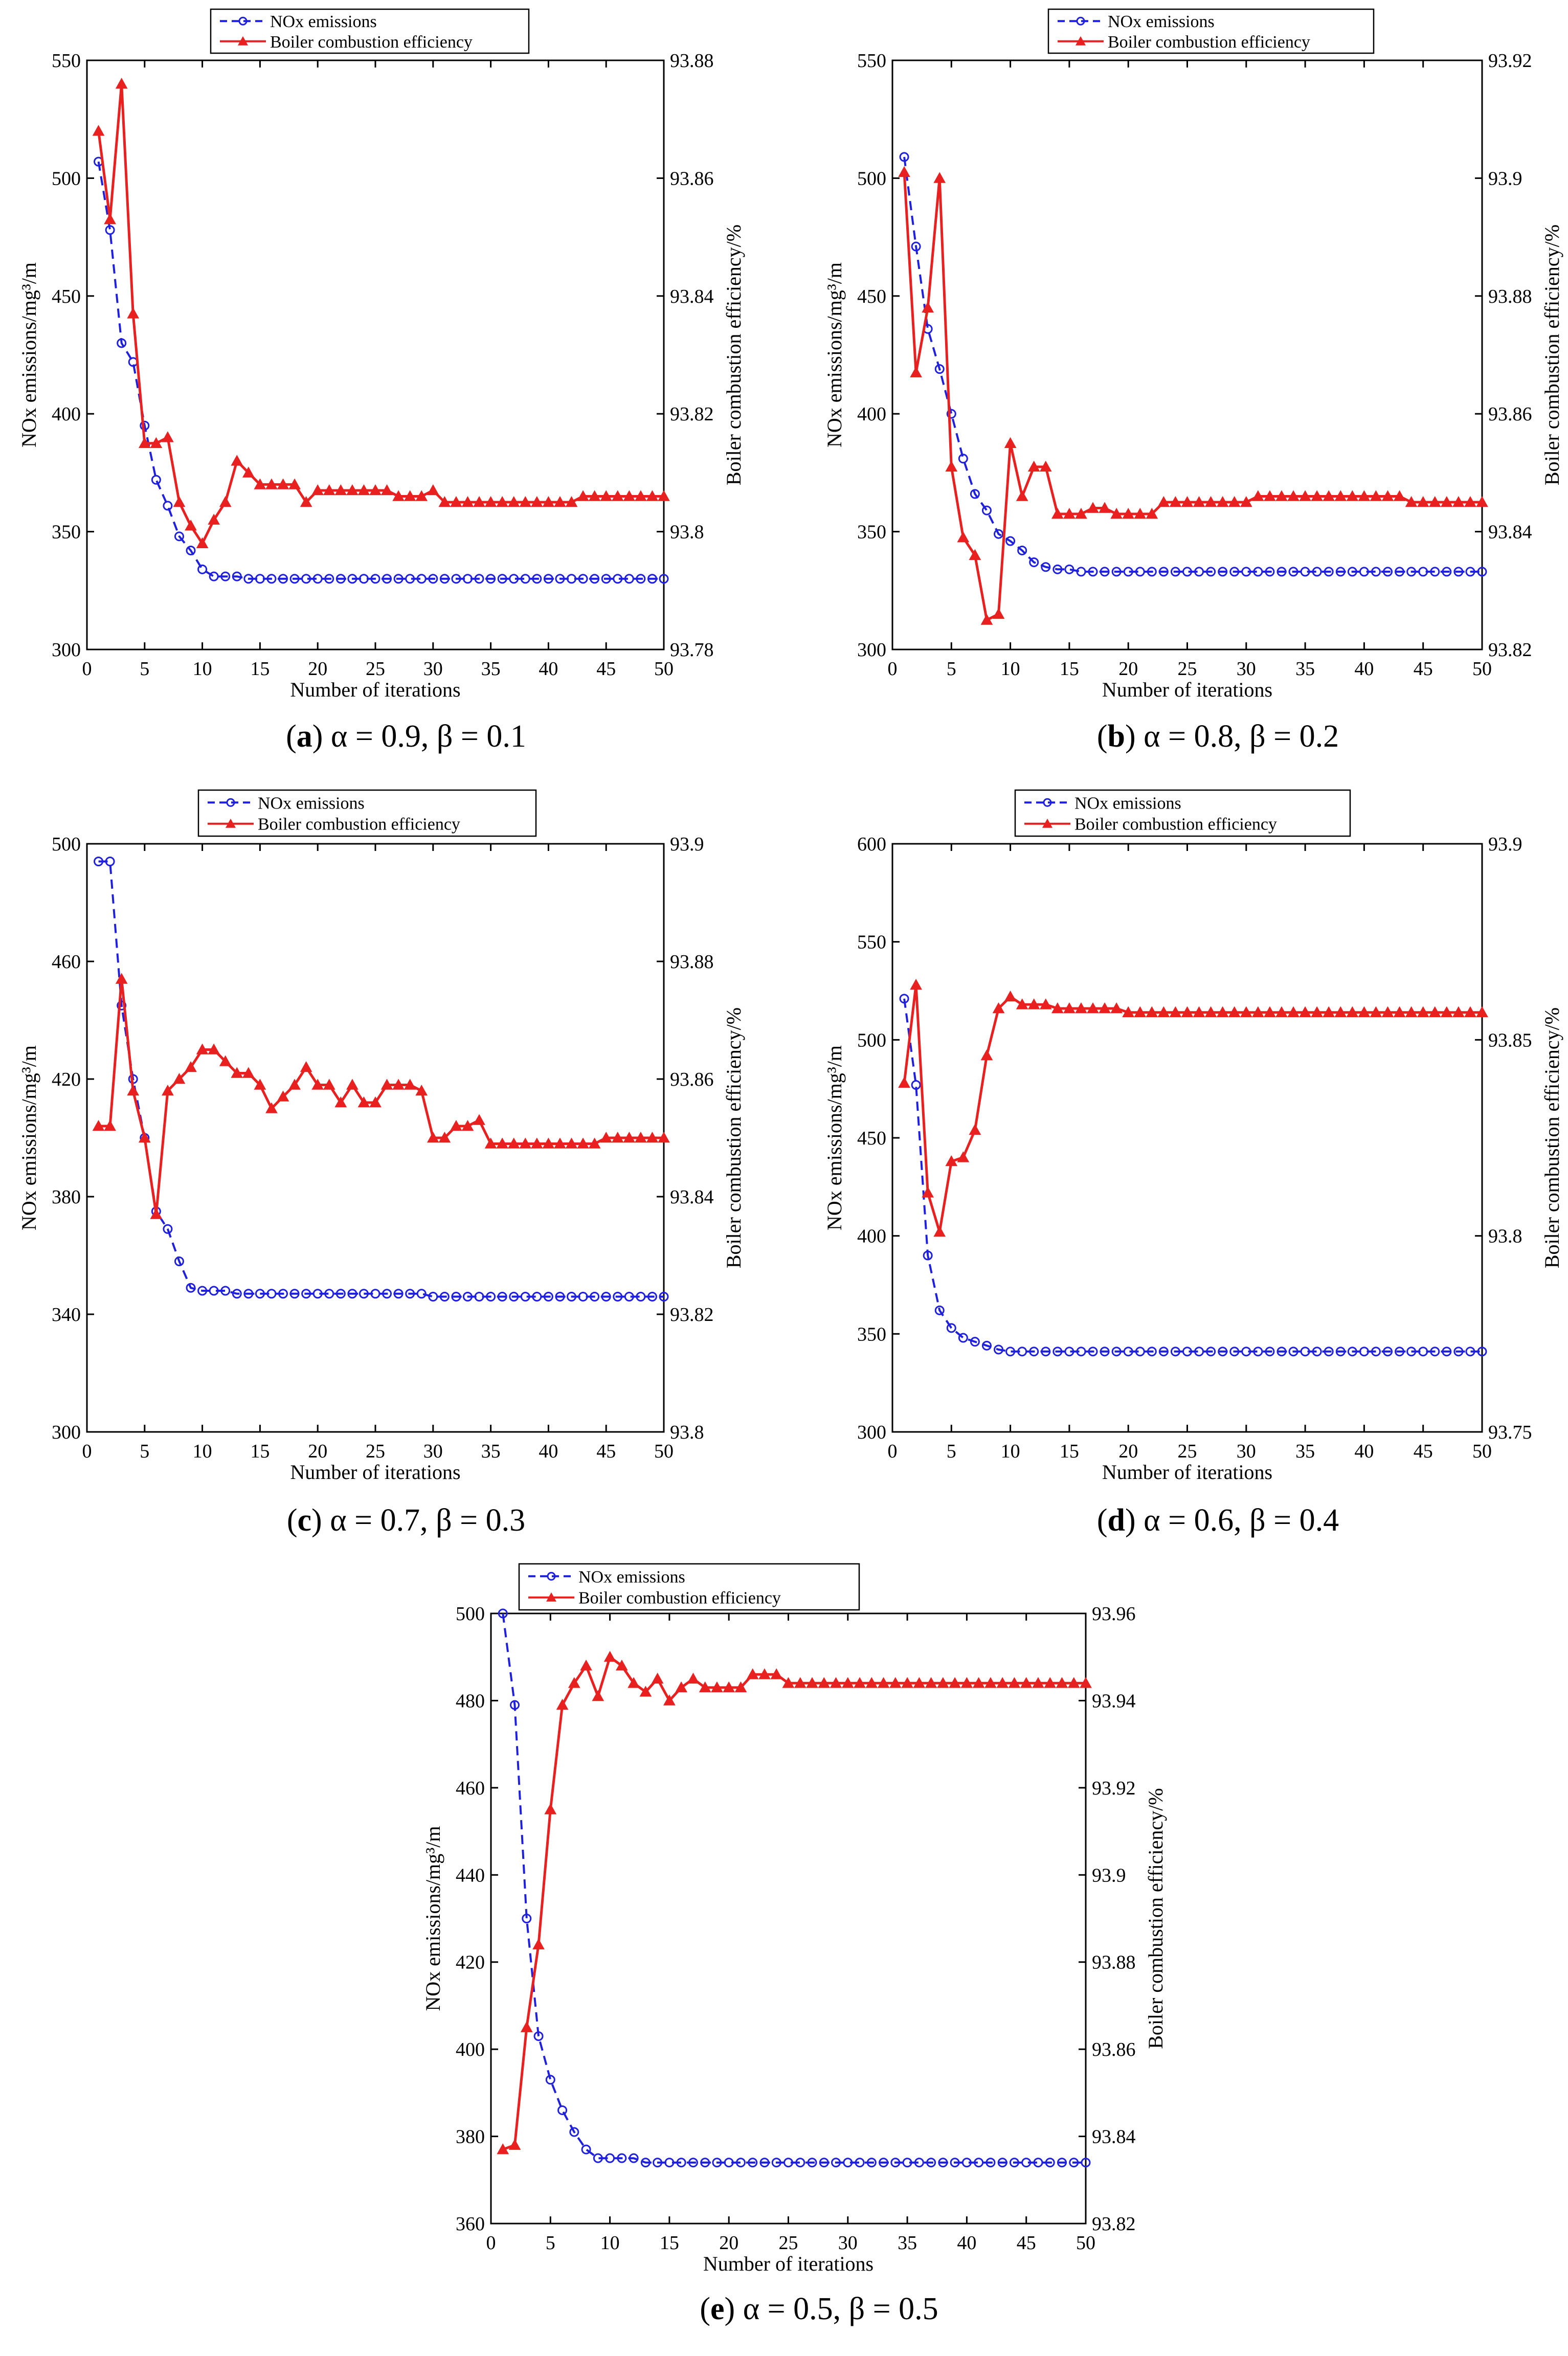 This screenshot has height=2356, width=1568. I want to click on x-tick-label: 10, so click(1010, 669).